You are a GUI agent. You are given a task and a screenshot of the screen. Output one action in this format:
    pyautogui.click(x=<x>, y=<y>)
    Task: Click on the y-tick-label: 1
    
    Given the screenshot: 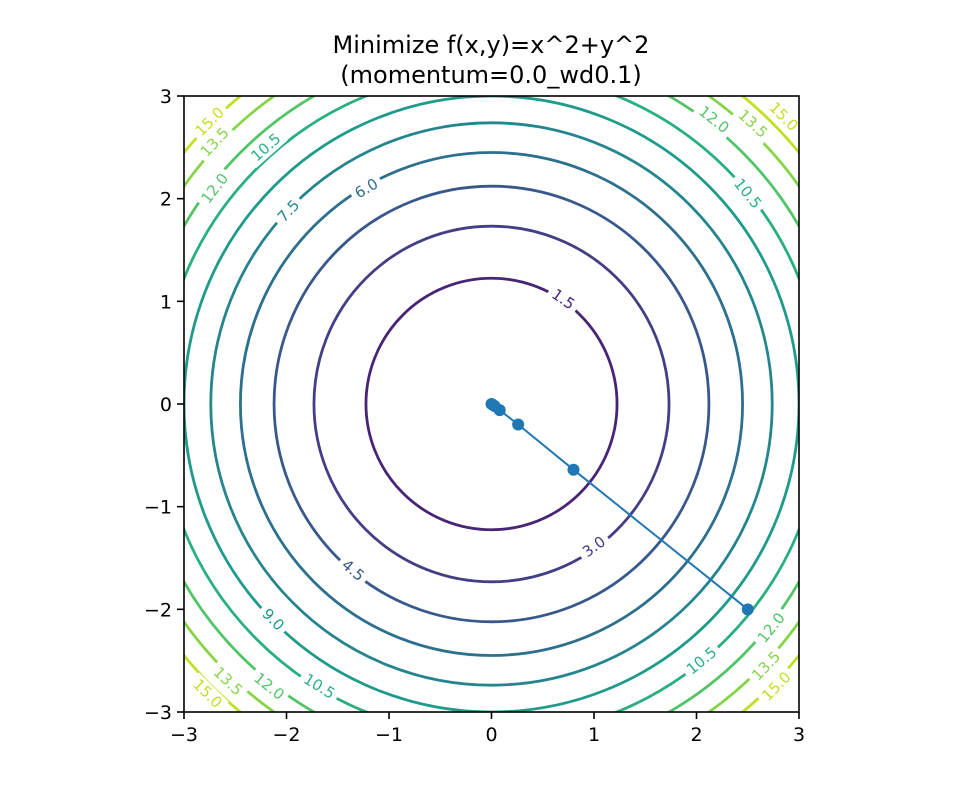 What is the action you would take?
    pyautogui.click(x=166, y=302)
    